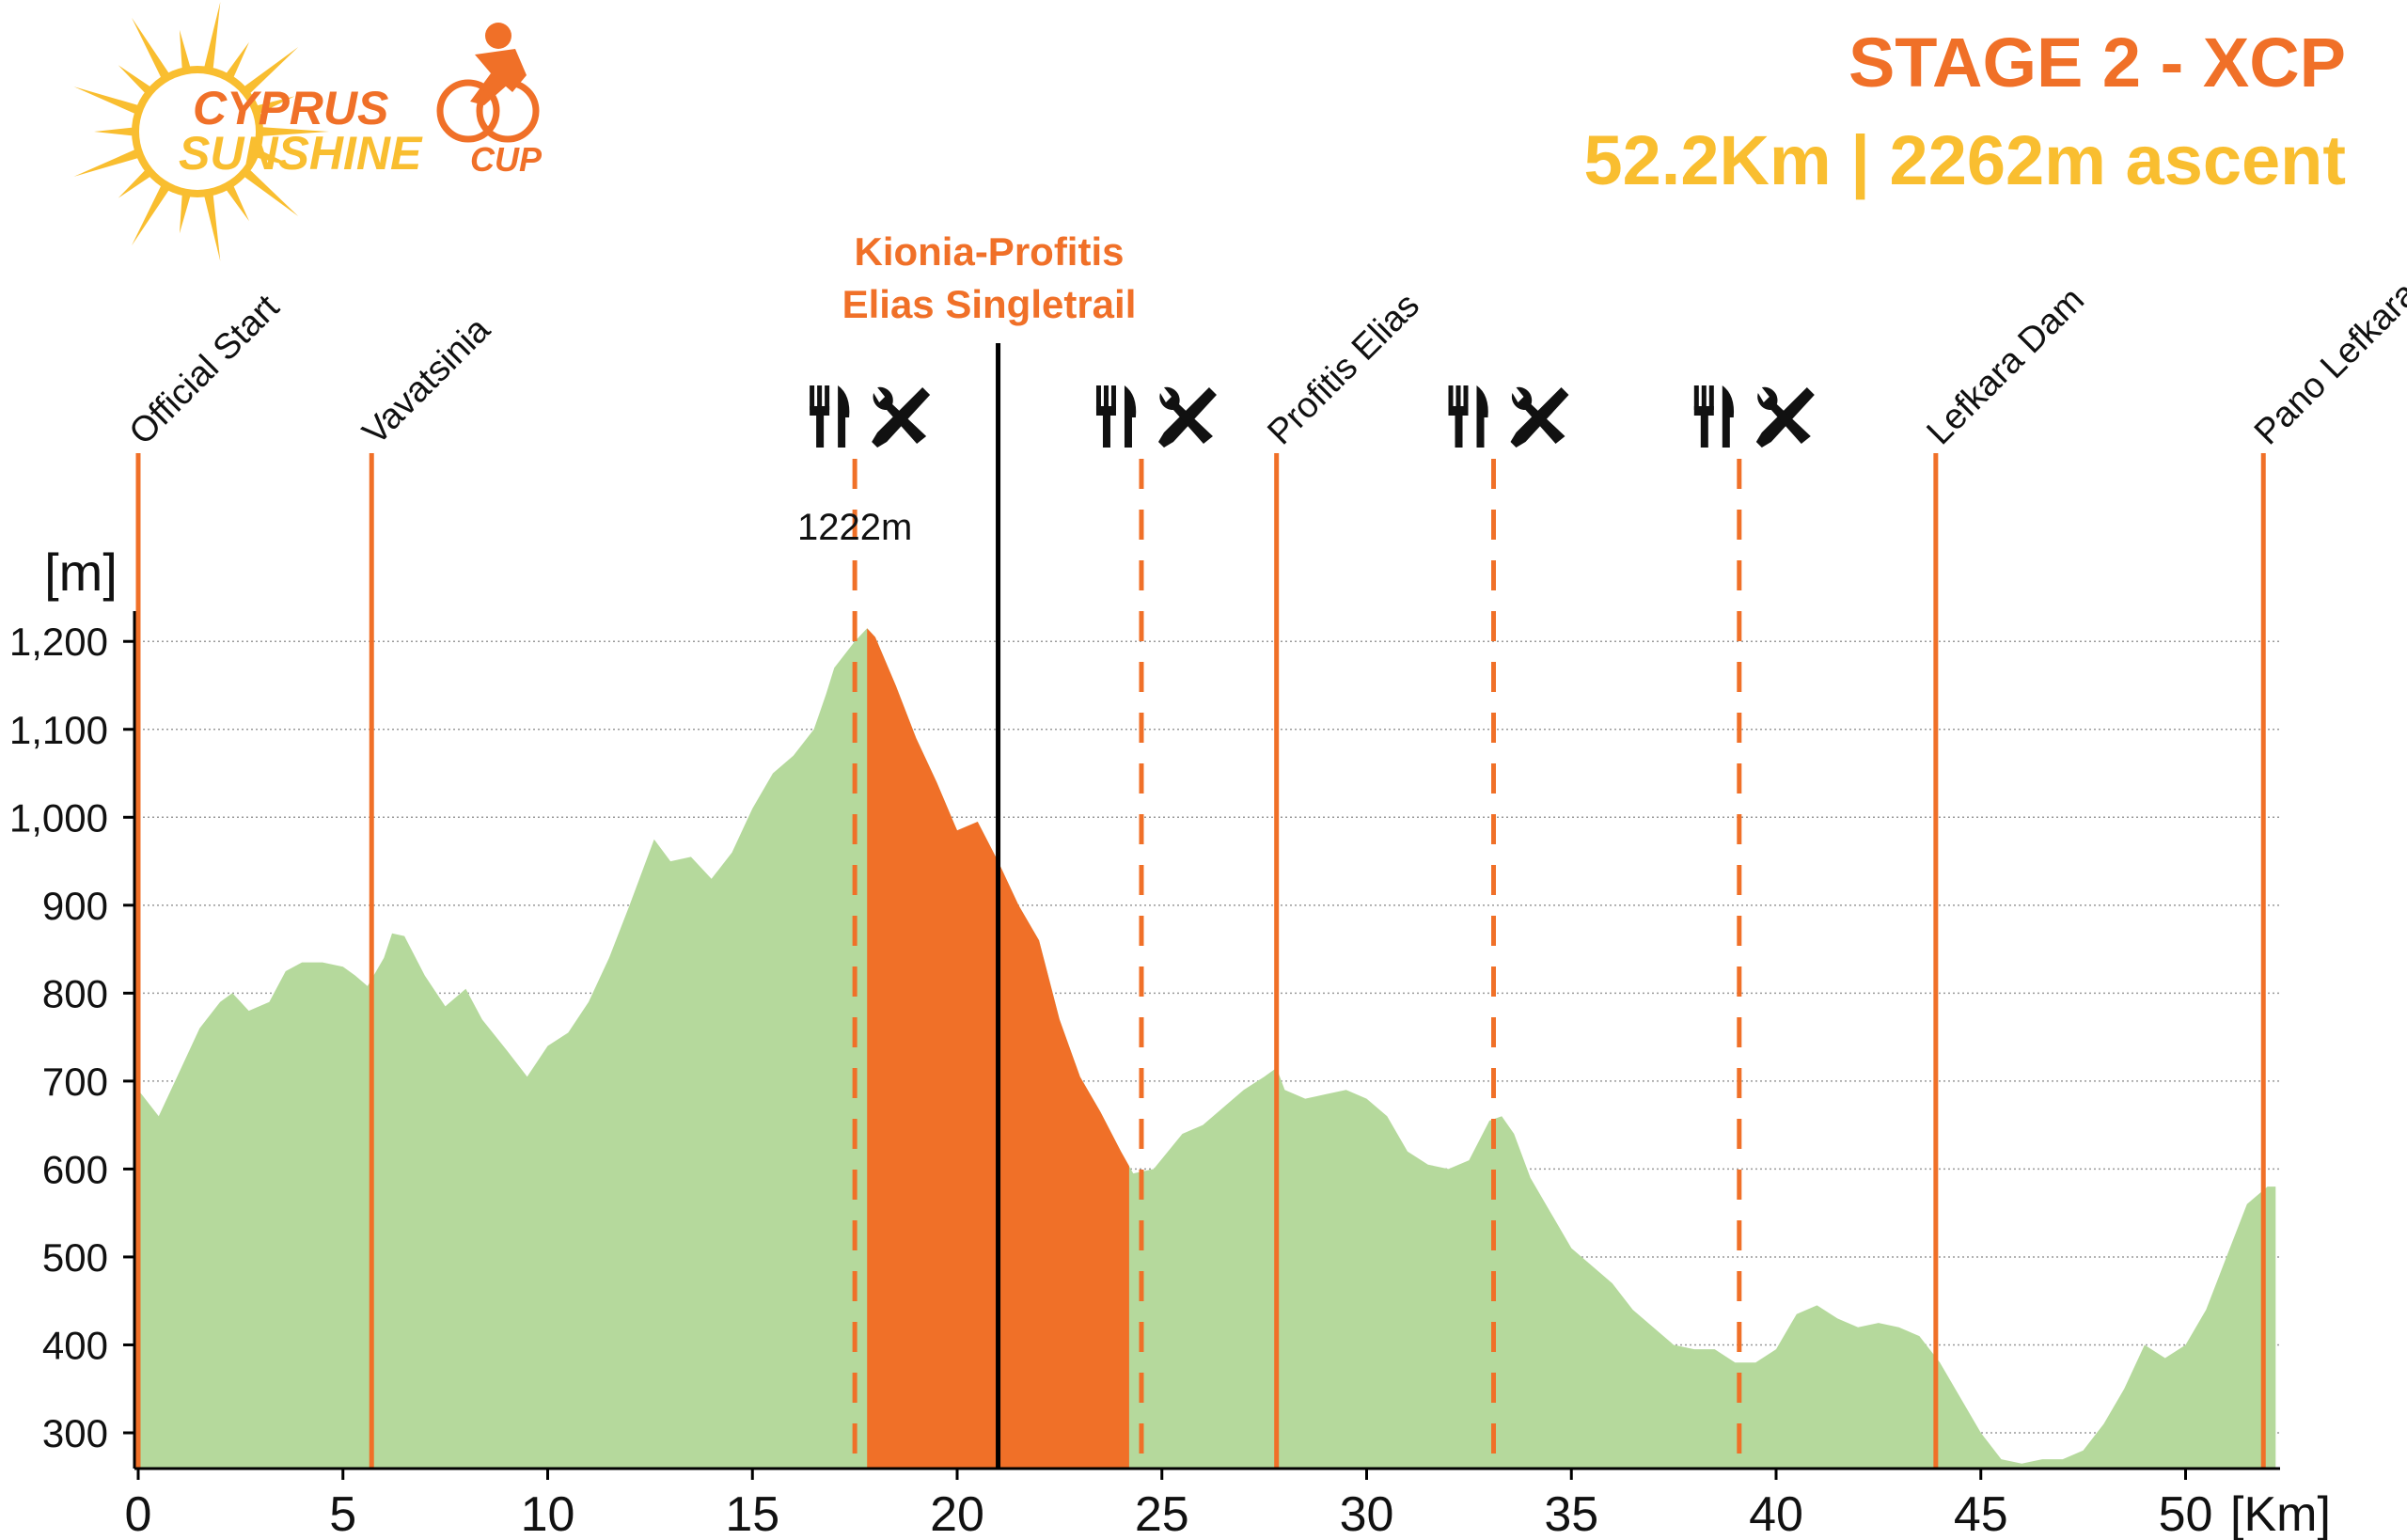 The image size is (2407, 1540). What do you see at coordinates (58, 730) in the screenshot?
I see `y-tick-label: 1,100` at bounding box center [58, 730].